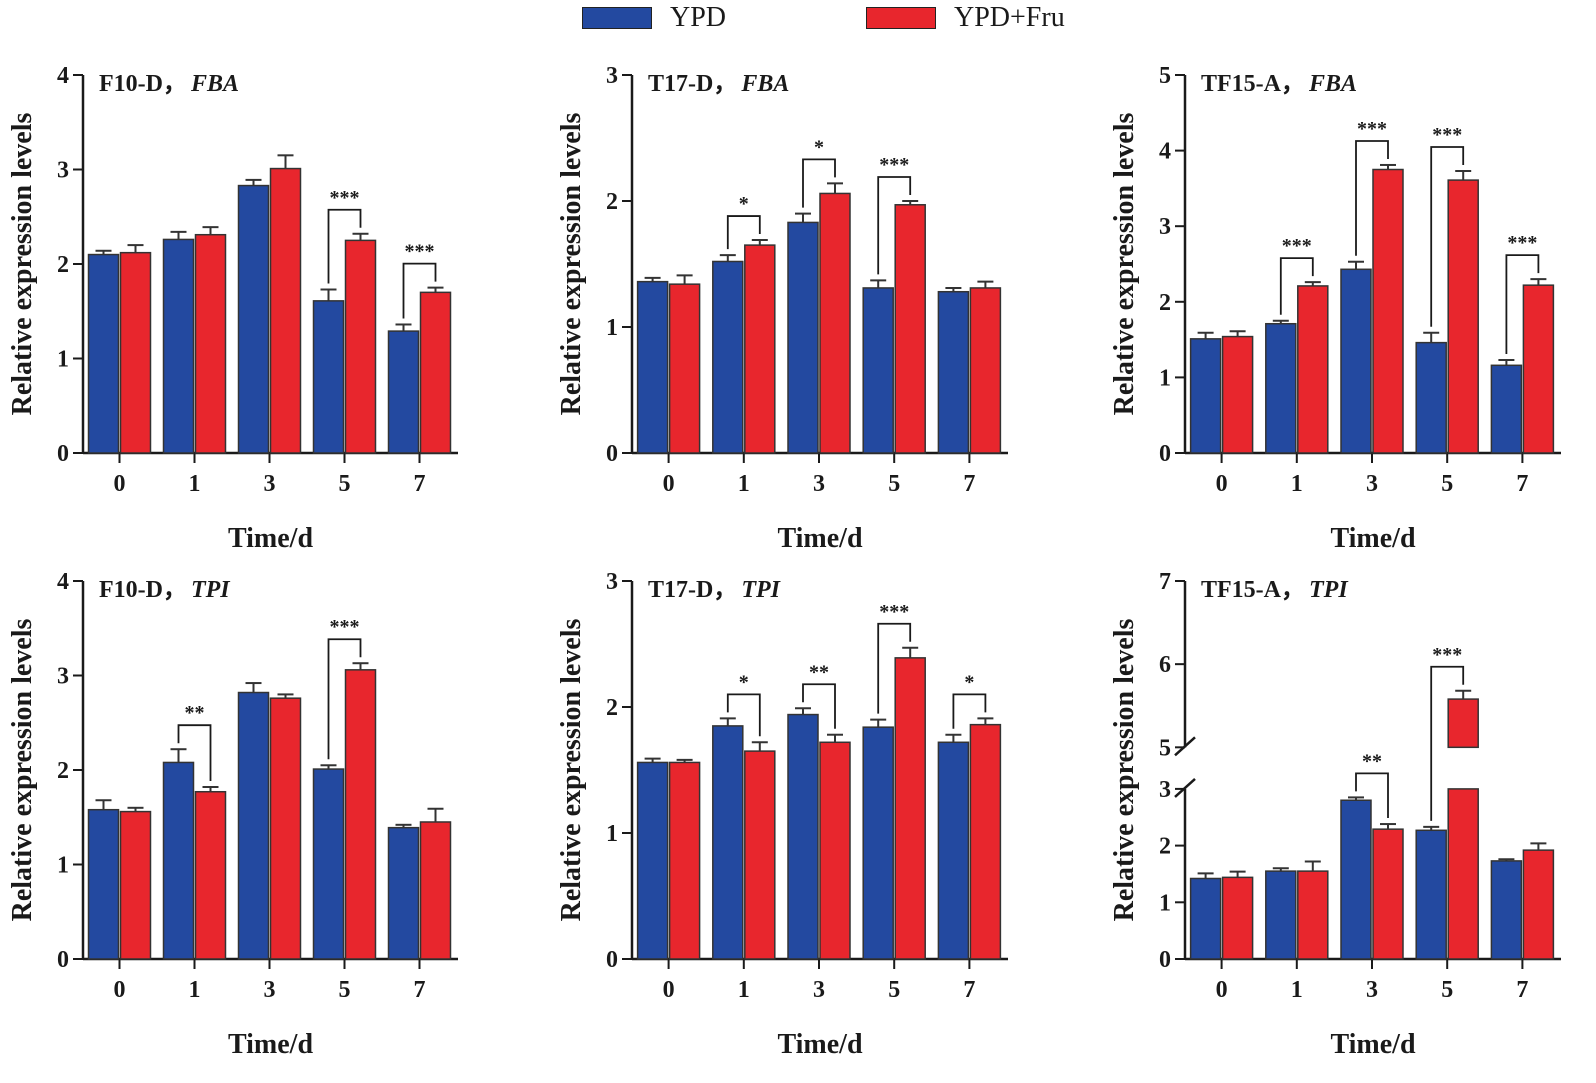 Image resolution: width=1596 pixels, height=1083 pixels. Describe the element at coordinates (1165, 748) in the screenshot. I see `y-tick-label: 5` at that location.